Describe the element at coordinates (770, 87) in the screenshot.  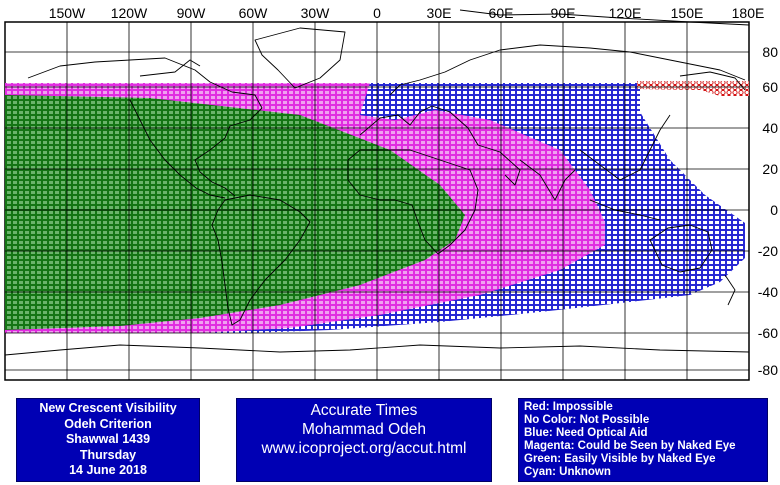
I see `lat-label: 60` at that location.